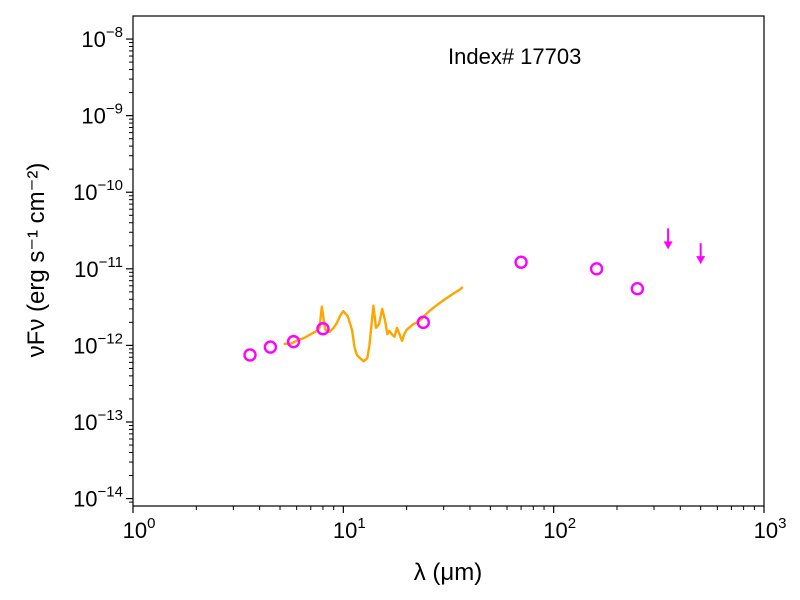 Image resolution: width=800 pixels, height=600 pixels. Describe the element at coordinates (98, 498) in the screenshot. I see `y-tick-label: 10⁻¹⁴` at that location.